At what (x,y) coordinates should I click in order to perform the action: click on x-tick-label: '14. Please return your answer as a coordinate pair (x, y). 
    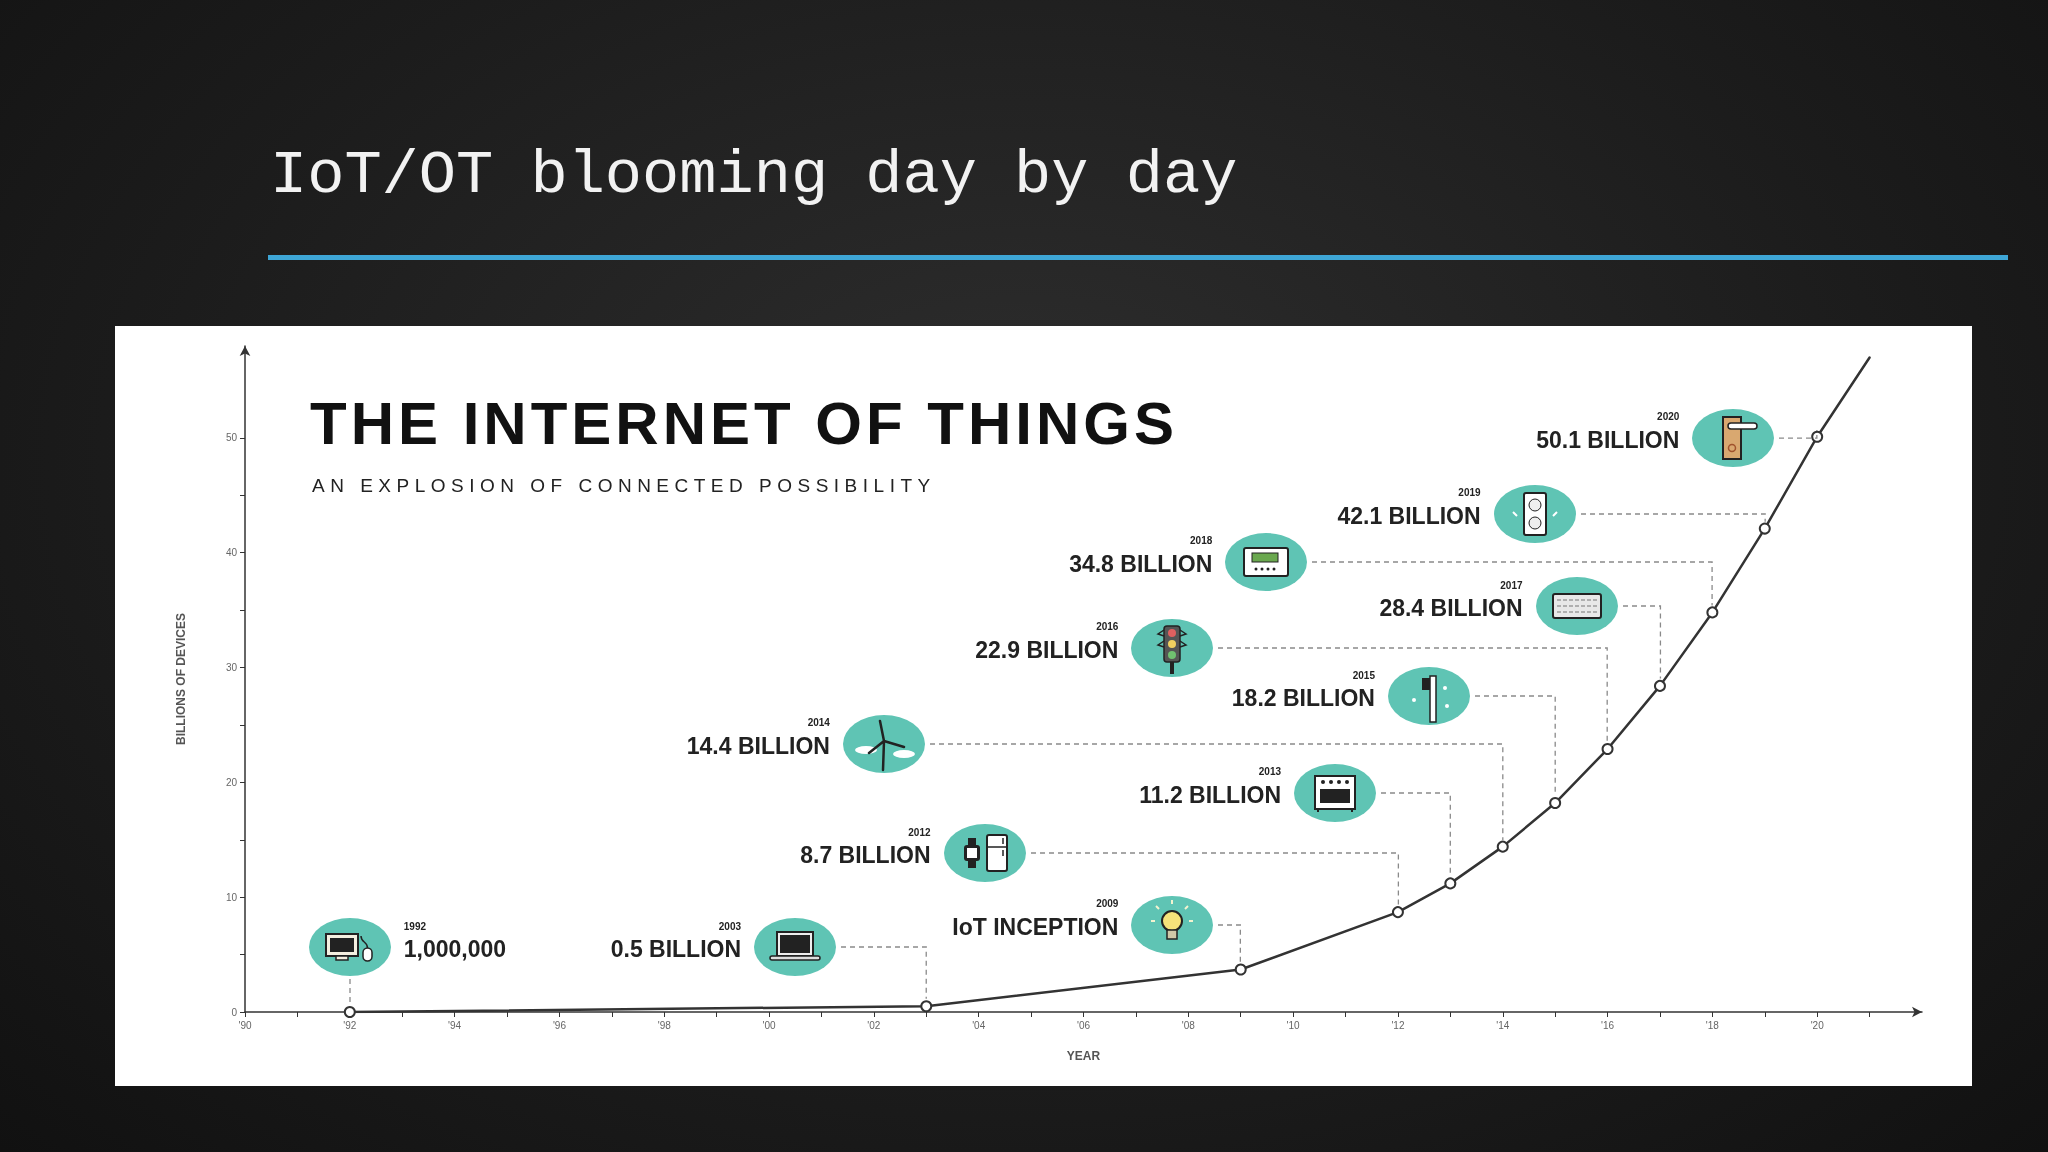
    Looking at the image, I should click on (1503, 1025).